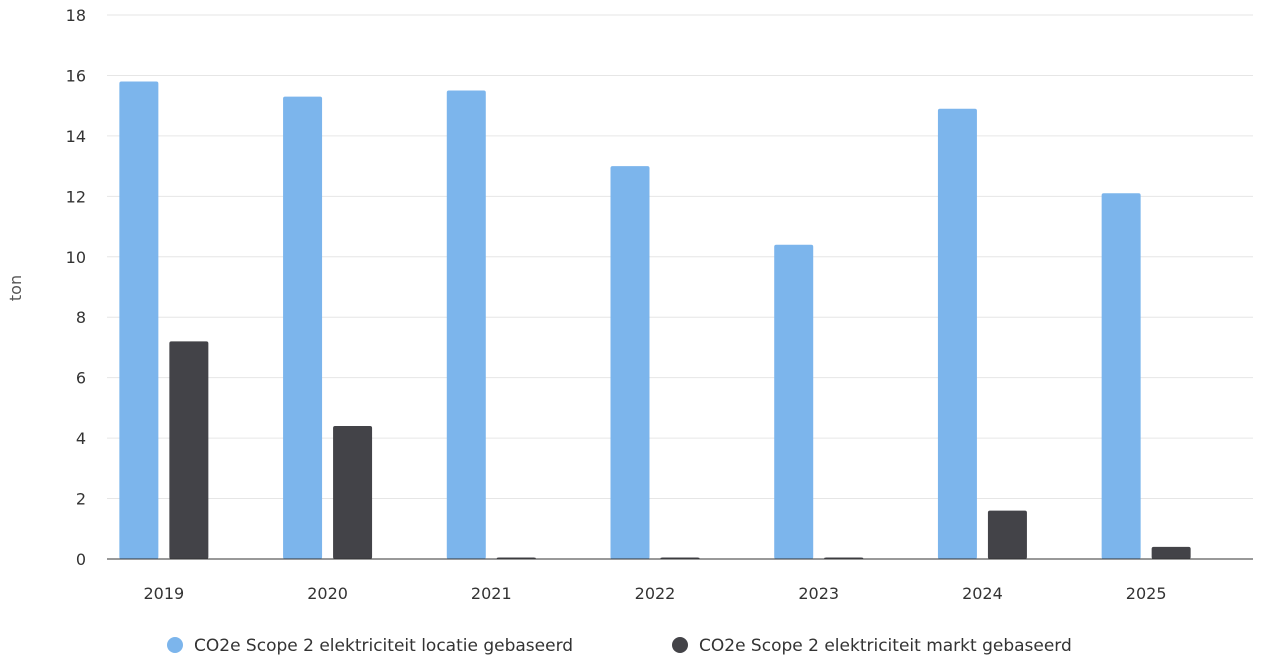 Image resolution: width=1267 pixels, height=661 pixels. I want to click on y-tick-label: 14, so click(76, 136).